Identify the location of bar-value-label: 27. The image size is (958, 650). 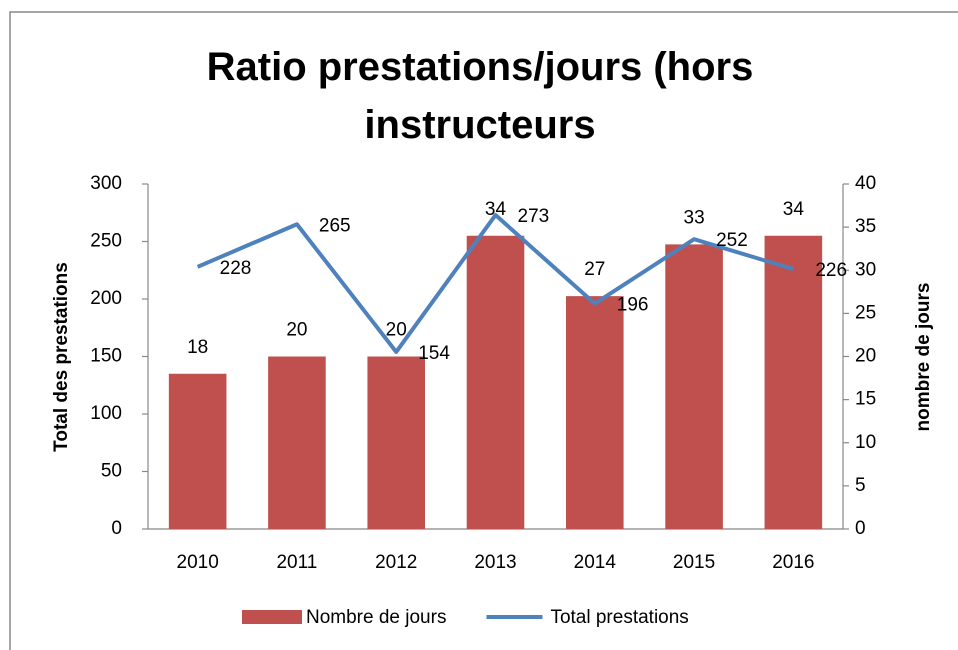
(594, 269).